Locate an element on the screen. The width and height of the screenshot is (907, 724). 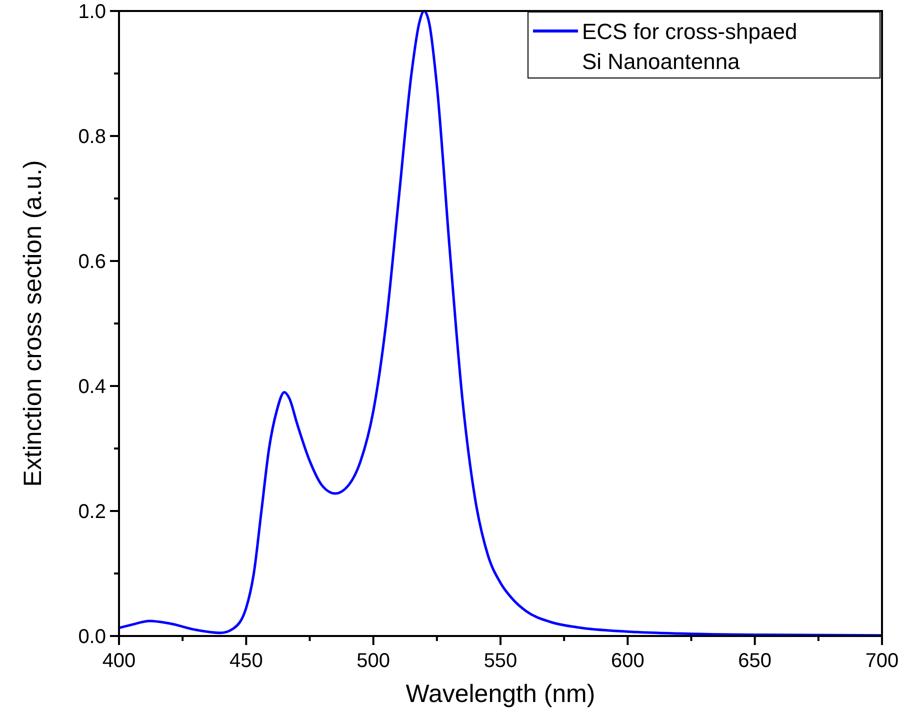
x-tick-label: 650 is located at coordinates (755, 661).